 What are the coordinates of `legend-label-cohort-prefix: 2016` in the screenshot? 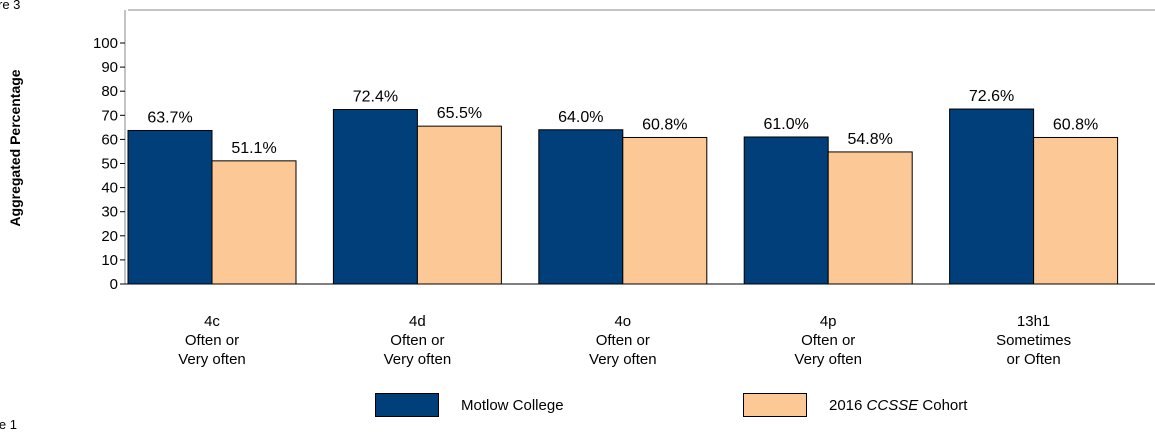 It's located at (848, 405).